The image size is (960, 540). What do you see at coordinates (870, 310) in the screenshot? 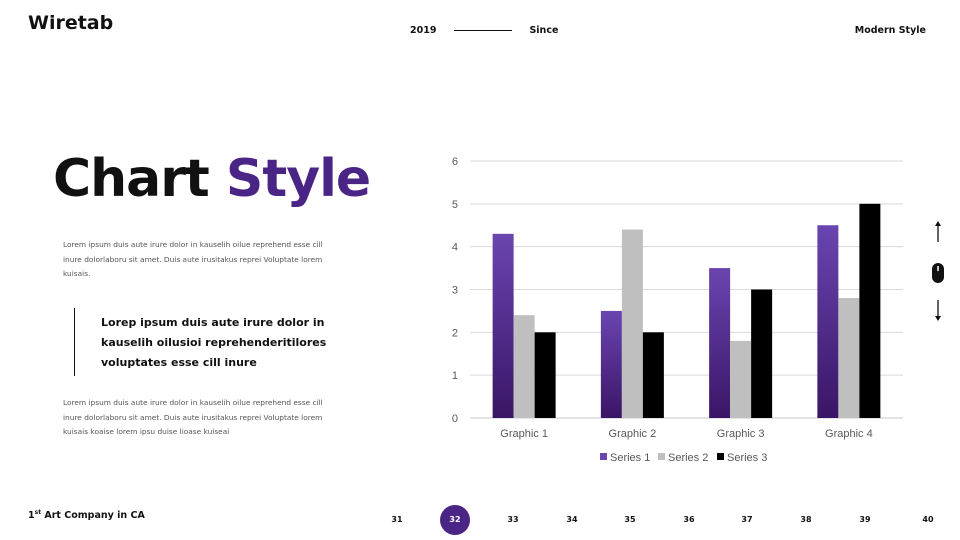
I see `bar-series3-cat4` at bounding box center [870, 310].